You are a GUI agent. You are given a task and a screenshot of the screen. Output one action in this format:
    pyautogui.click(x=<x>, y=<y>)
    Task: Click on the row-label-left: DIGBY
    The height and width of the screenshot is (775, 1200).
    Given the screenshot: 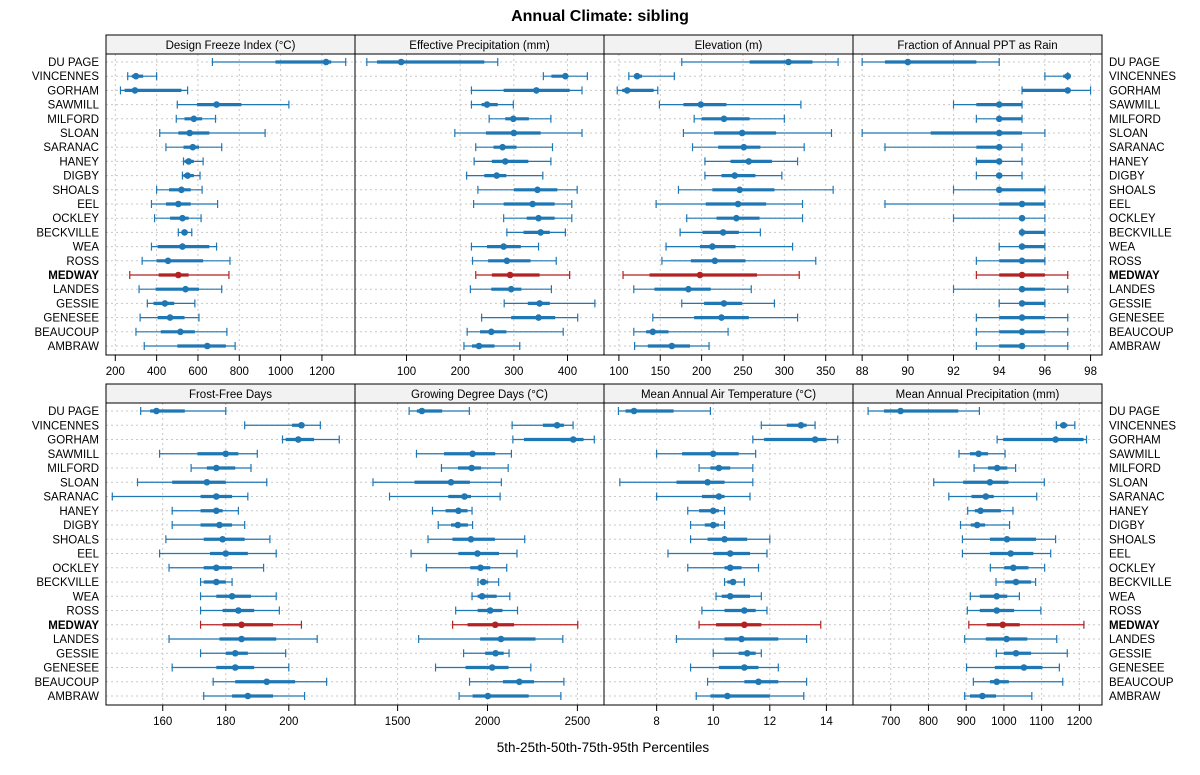 What is the action you would take?
    pyautogui.click(x=81, y=526)
    